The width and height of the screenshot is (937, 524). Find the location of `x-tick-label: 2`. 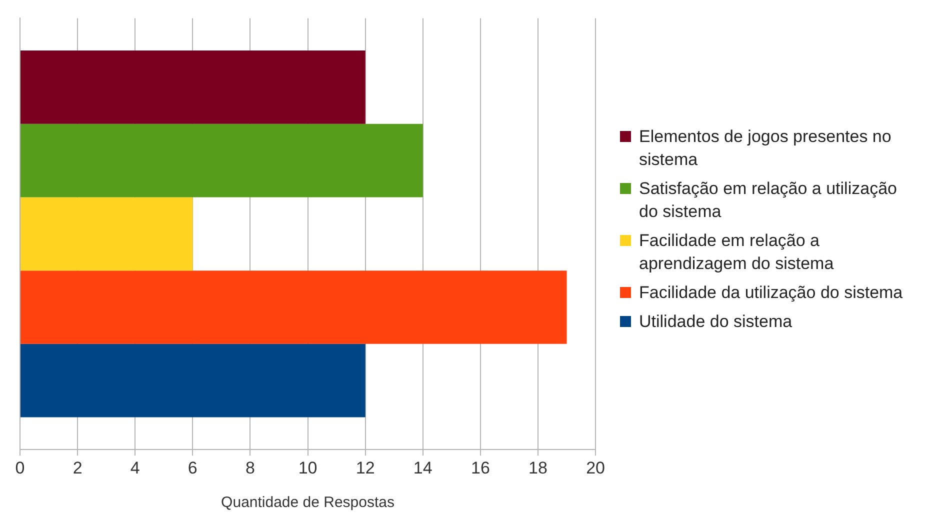

x-tick-label: 2 is located at coordinates (77, 468).